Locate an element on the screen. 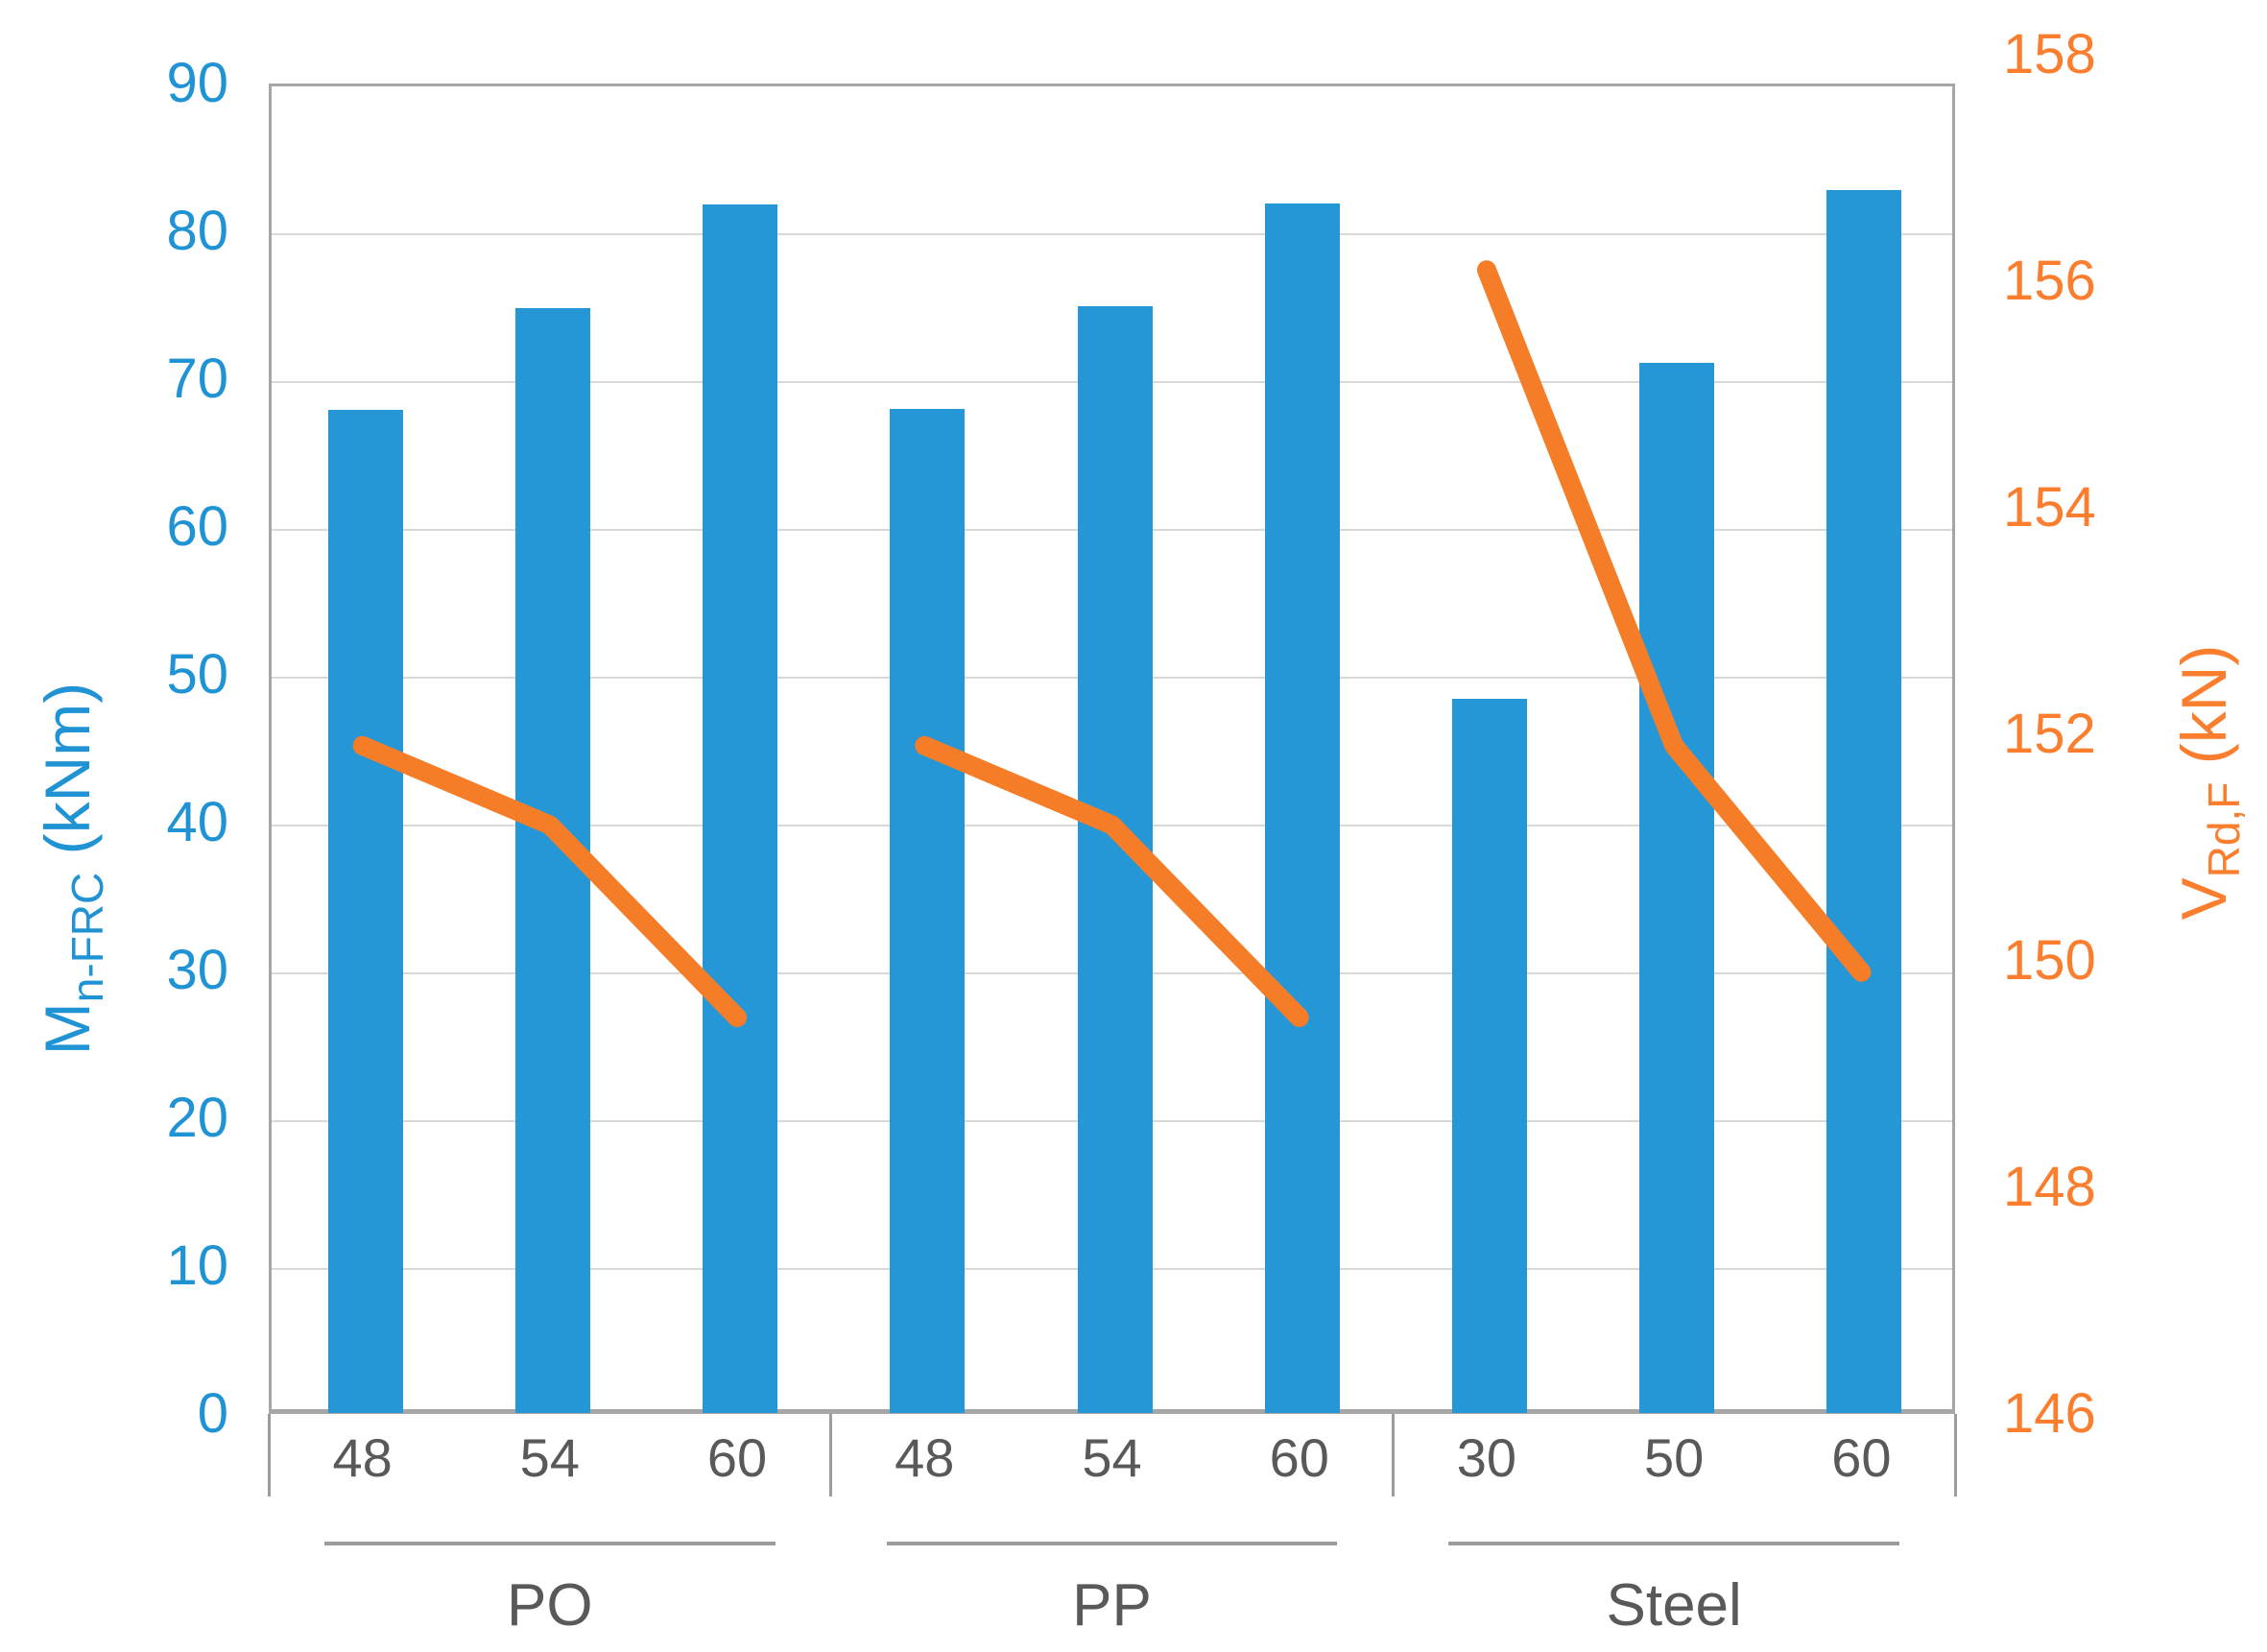  right-axis-tick-label: 146 is located at coordinates (2049, 1414).